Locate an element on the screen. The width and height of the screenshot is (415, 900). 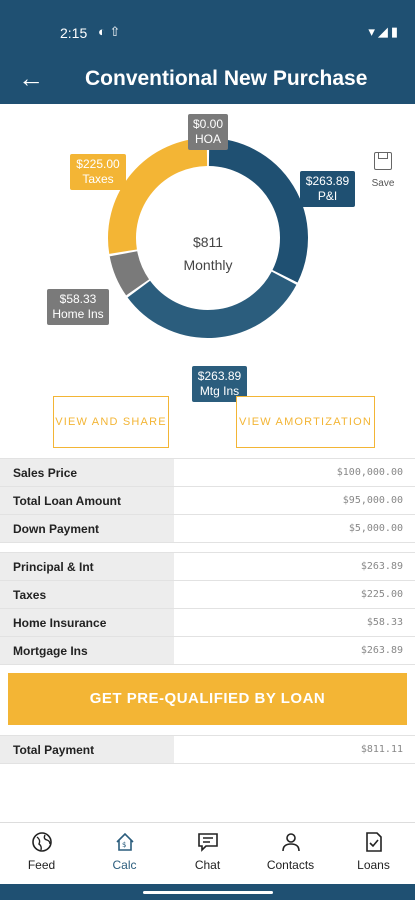
taxes-tag-value: $225.00 is located at coordinates (98, 164).